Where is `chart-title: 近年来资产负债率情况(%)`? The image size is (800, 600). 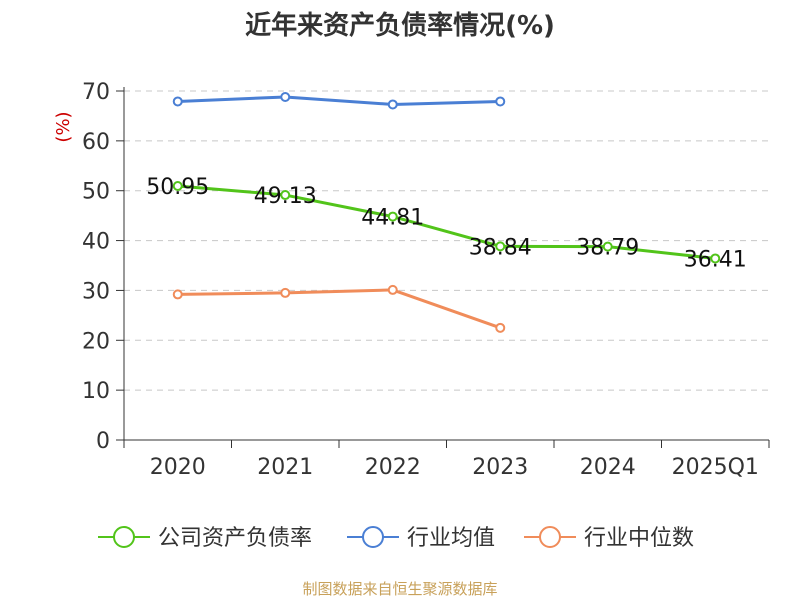 chart-title: 近年来资产负债率情况(%) is located at coordinates (400, 25).